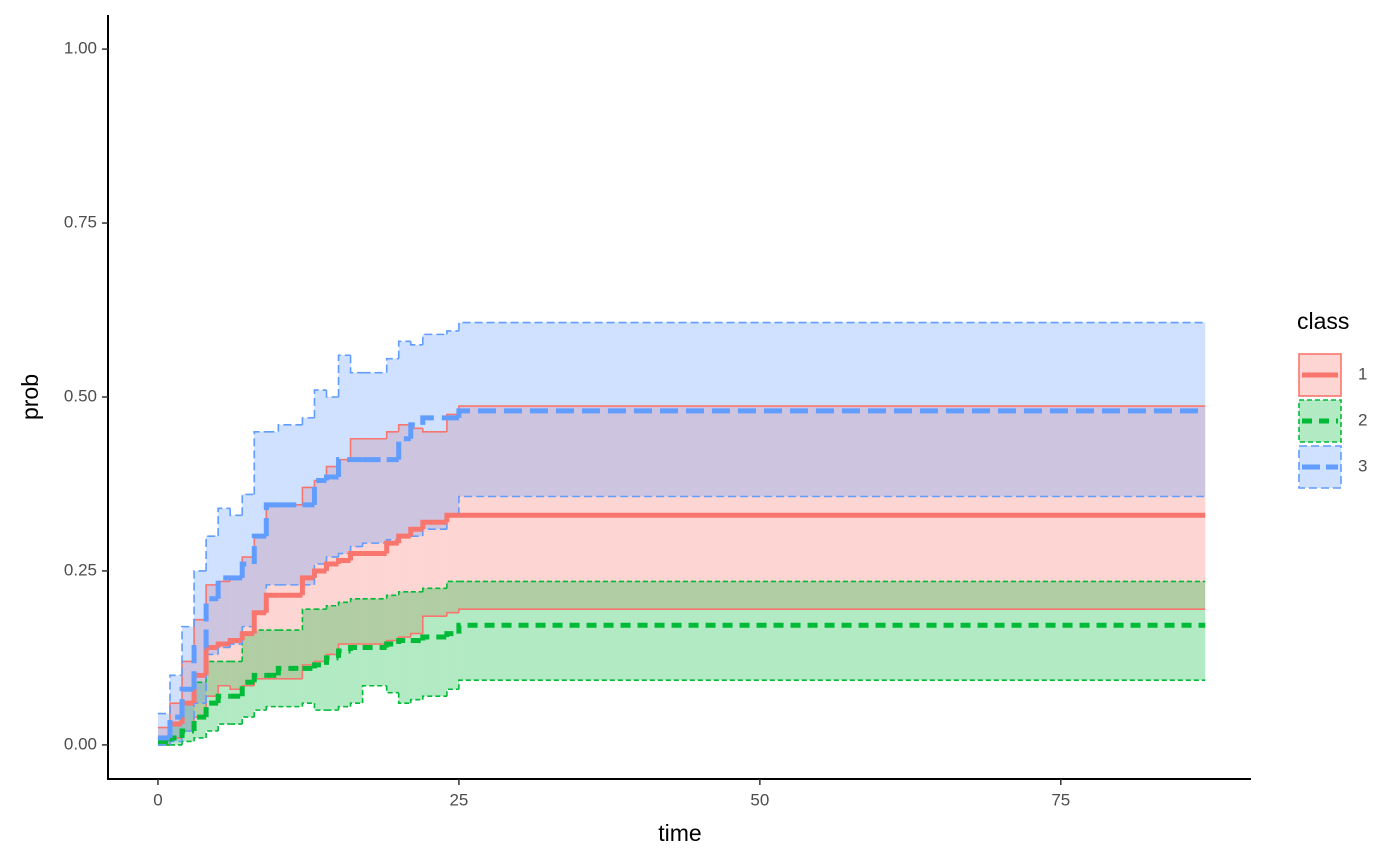 The height and width of the screenshot is (865, 1400). Describe the element at coordinates (679, 833) in the screenshot. I see `x-axis-title: time` at that location.